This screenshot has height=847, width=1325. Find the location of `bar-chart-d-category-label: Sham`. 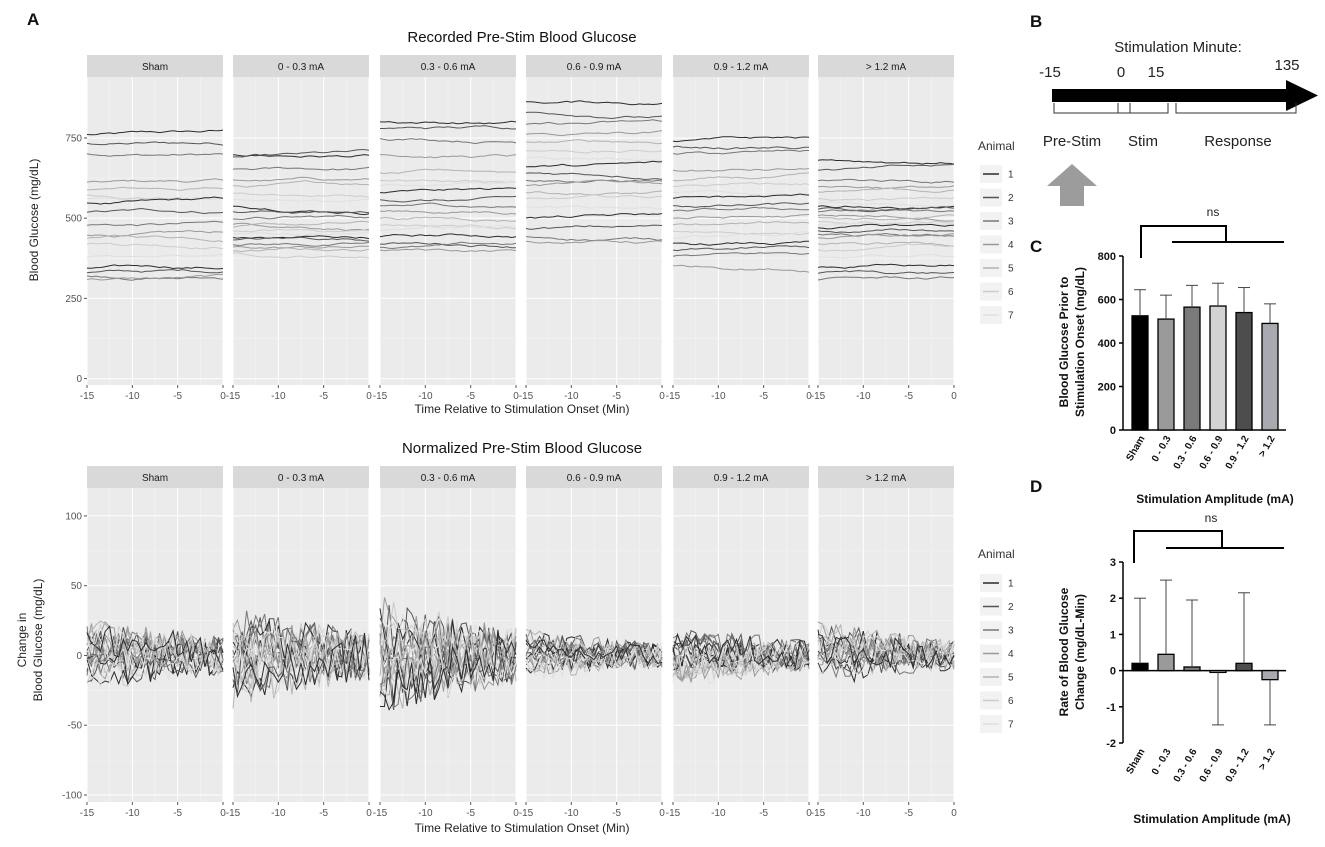

bar-chart-d-category-label: Sham is located at coordinates (1135, 761).